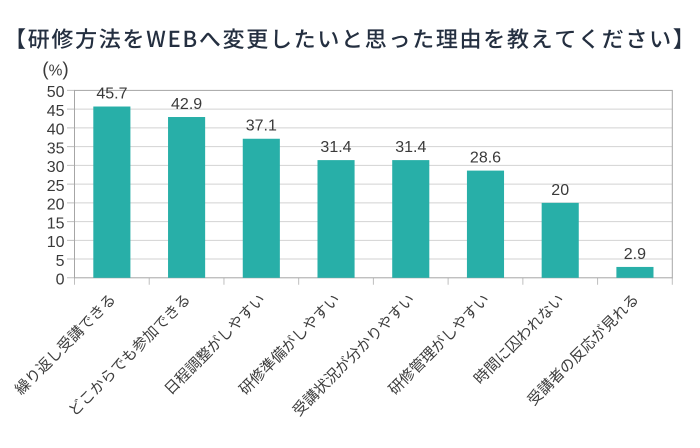  What do you see at coordinates (56, 111) in the screenshot?
I see `svg-text: 45` at bounding box center [56, 111].